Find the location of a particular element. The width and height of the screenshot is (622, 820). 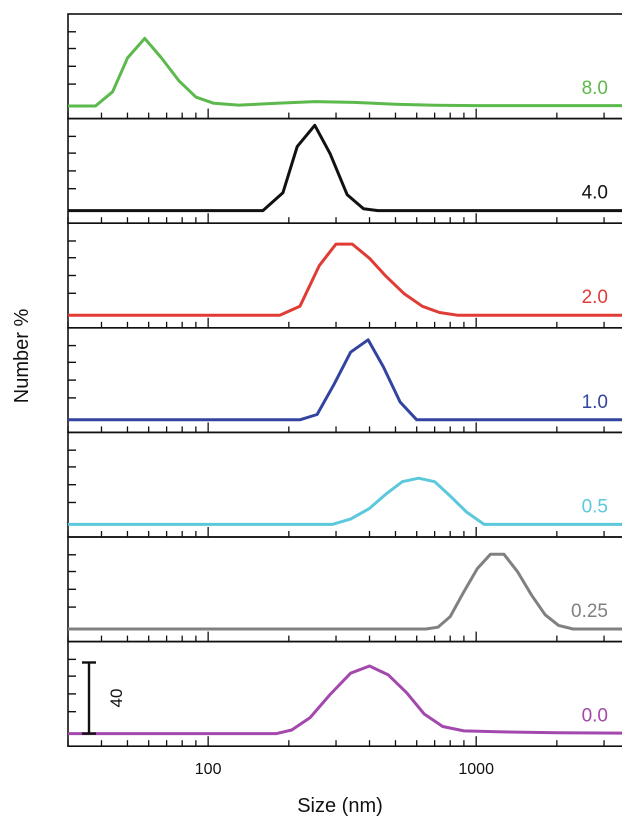

panel-4.0: 4.0 is located at coordinates (344, 170).